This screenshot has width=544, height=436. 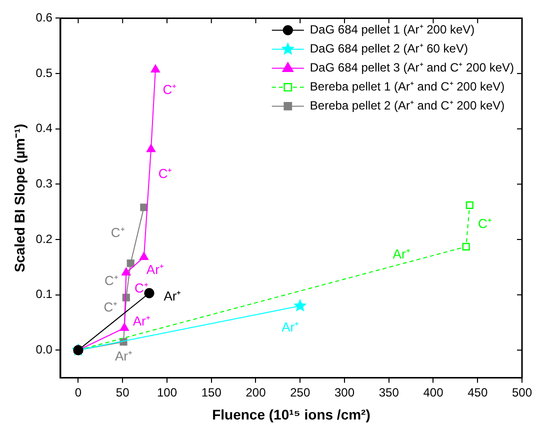 What do you see at coordinates (44, 17) in the screenshot?
I see `y-tick-label: 0.6` at bounding box center [44, 17].